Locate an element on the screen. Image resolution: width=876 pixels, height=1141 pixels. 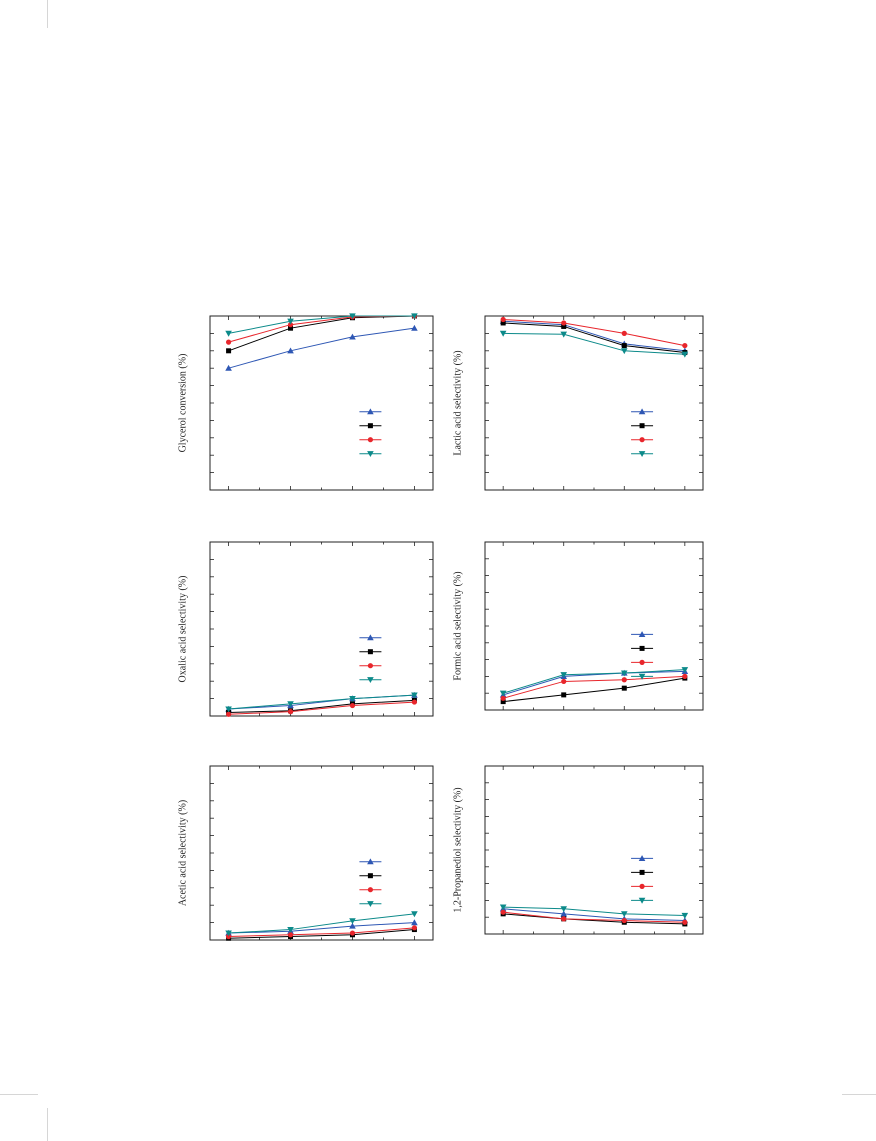
crop-mark-bottom-left-vertical is located at coordinates (47, 1124).